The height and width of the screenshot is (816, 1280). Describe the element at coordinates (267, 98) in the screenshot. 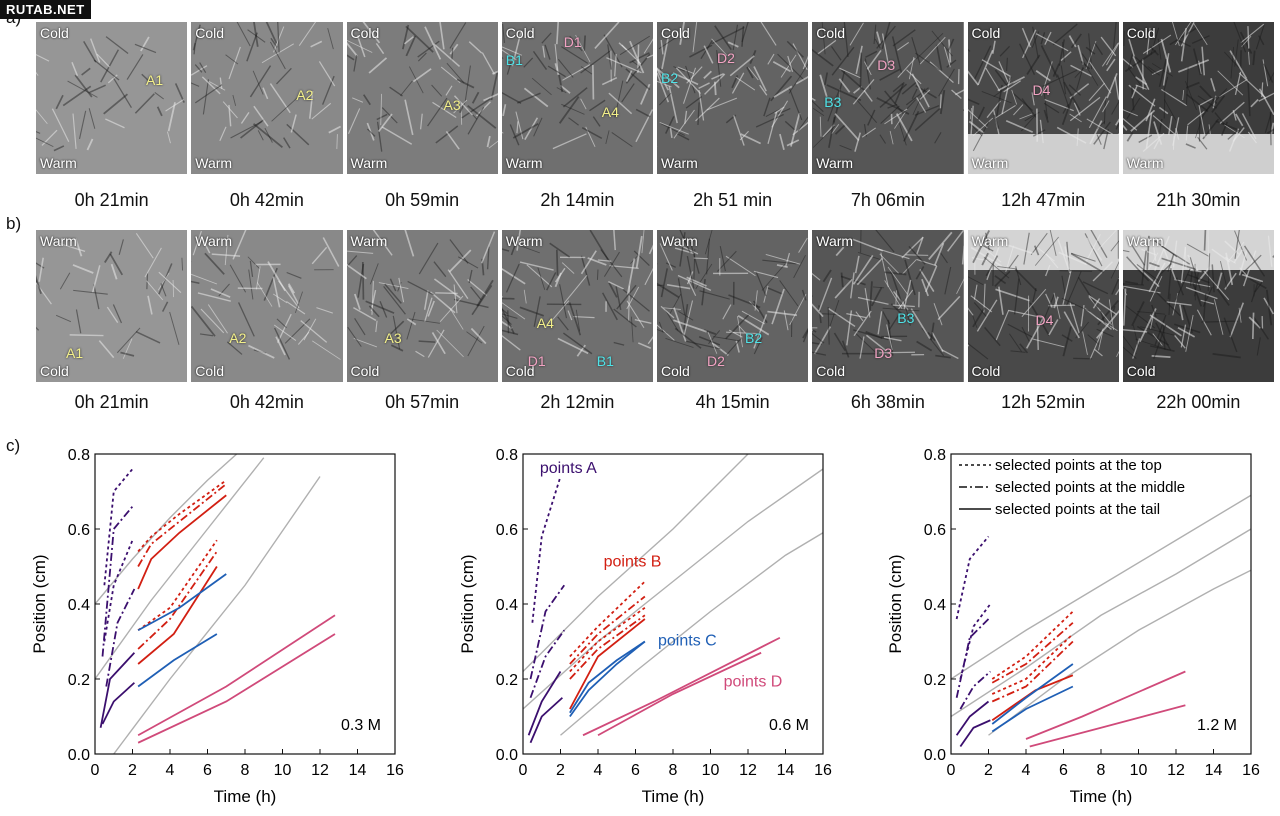

I see `micrograph-frame-a-1: Cold Warm A2` at that location.